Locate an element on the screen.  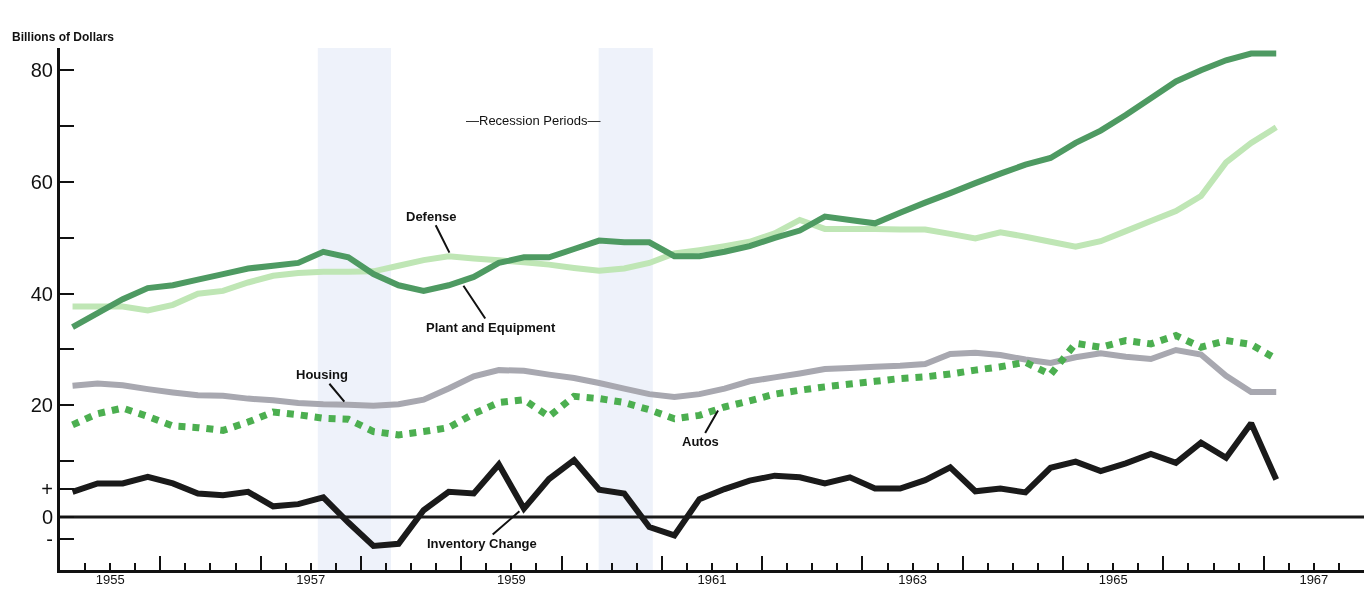
y-tick-label: 40 is located at coordinates (41, 293).